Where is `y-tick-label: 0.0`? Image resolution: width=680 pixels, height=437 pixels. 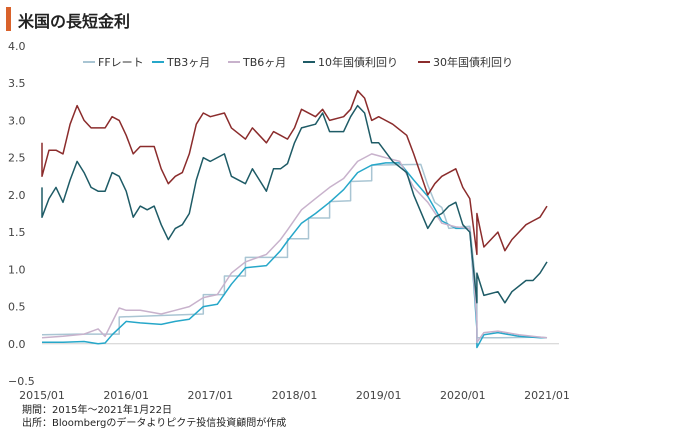 y-tick-label: 0.0 is located at coordinates (17, 344).